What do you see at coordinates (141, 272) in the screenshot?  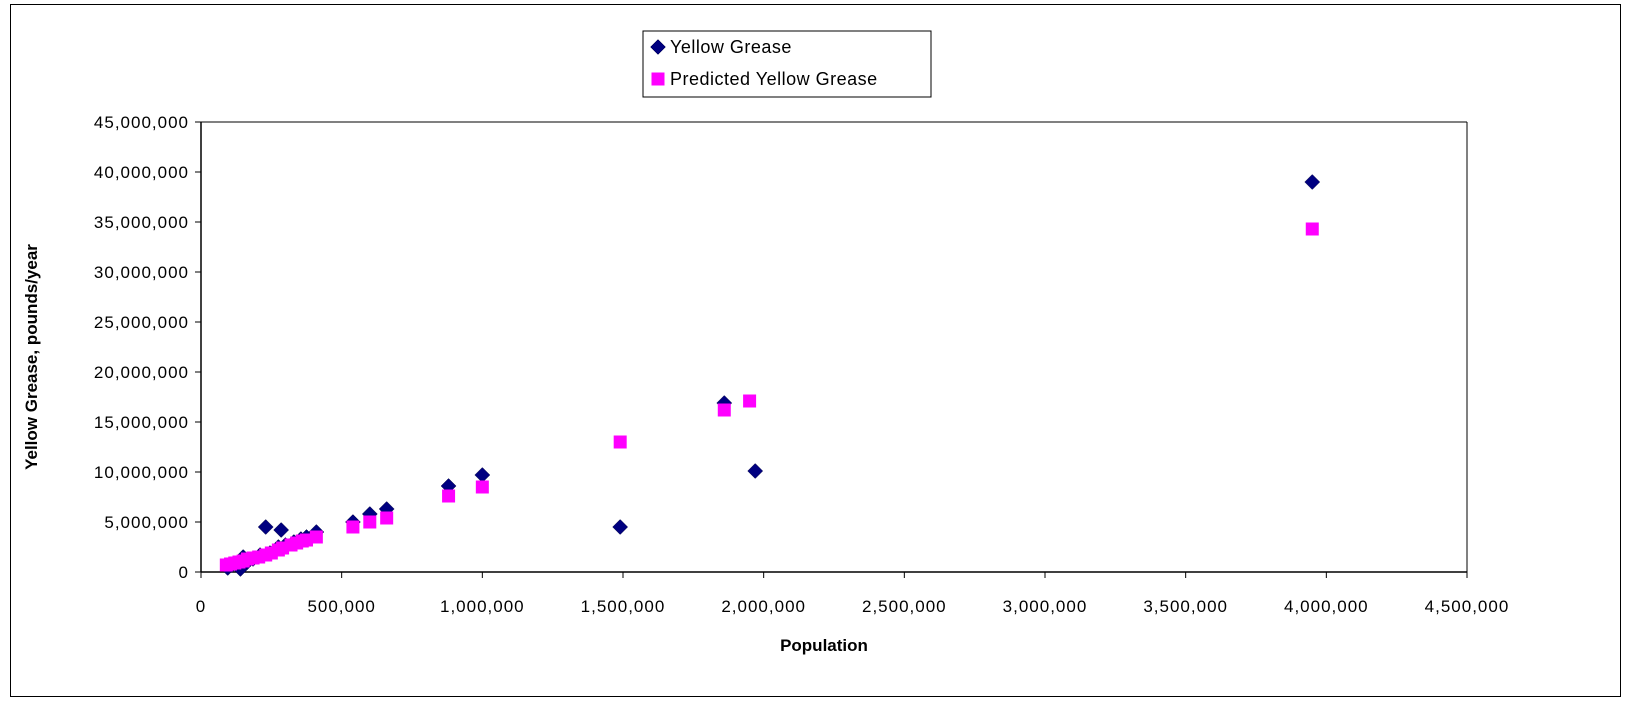 I see `y-tick-label: 30,000,000` at bounding box center [141, 272].